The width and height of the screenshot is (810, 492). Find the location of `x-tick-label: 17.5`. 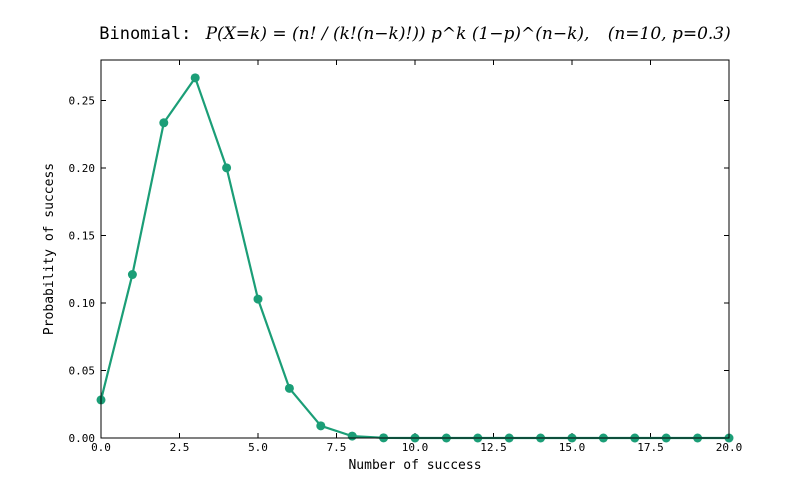

x-tick-label: 17.5 is located at coordinates (650, 447).